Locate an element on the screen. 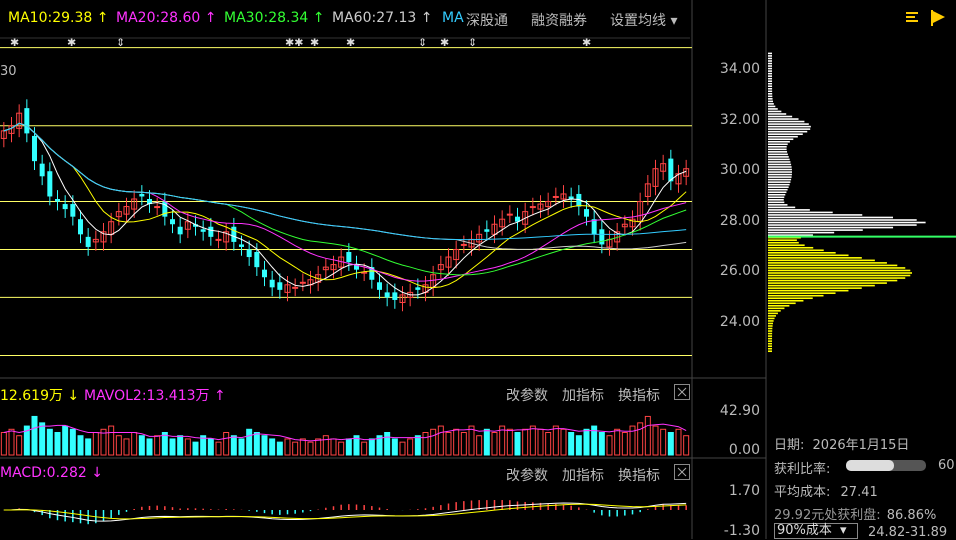 The width and height of the screenshot is (956, 540). vol-change-params-button: 改参数 is located at coordinates (527, 396).